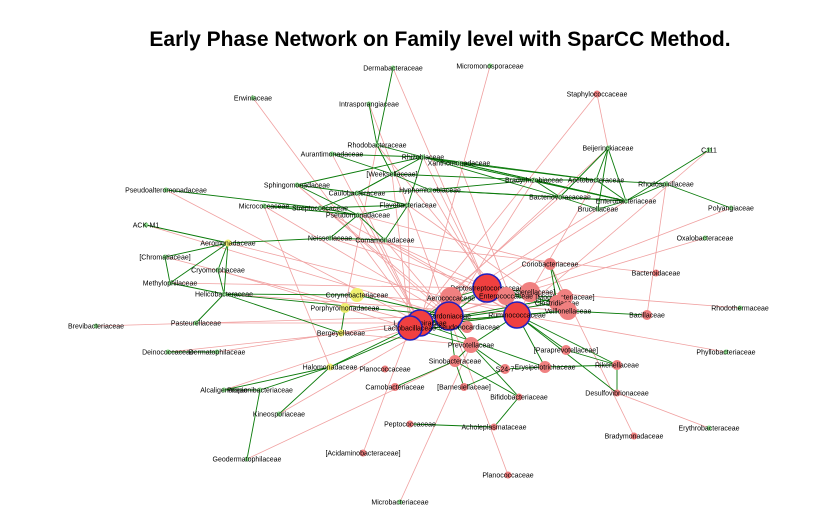  Describe the element at coordinates (449, 316) in the screenshot. I see `node-gordoniaceae` at that location.